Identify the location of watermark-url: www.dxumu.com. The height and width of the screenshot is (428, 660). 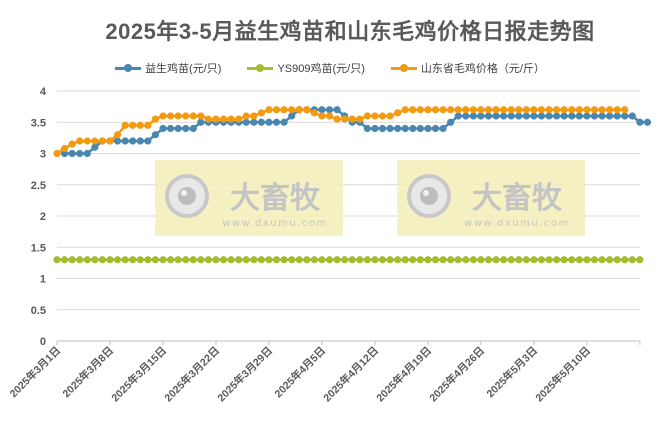
(275, 223).